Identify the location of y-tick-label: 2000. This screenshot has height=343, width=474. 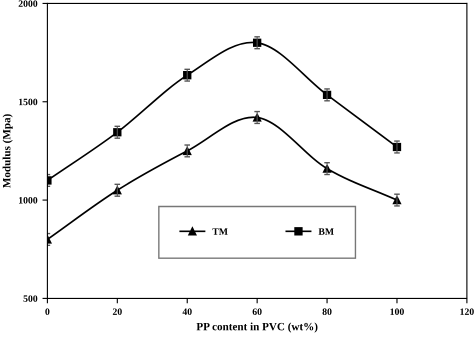
(28, 3).